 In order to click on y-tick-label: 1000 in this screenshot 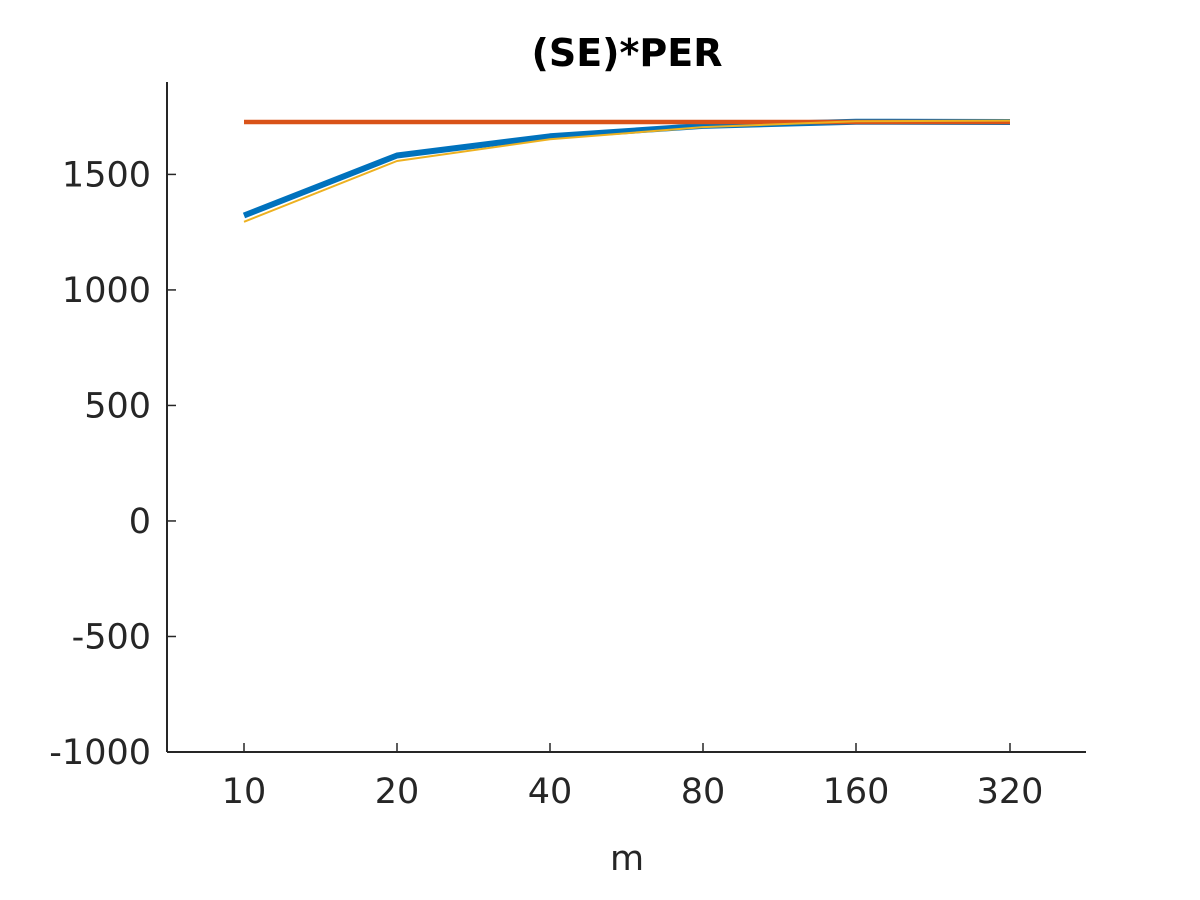, I will do `click(106, 291)`.